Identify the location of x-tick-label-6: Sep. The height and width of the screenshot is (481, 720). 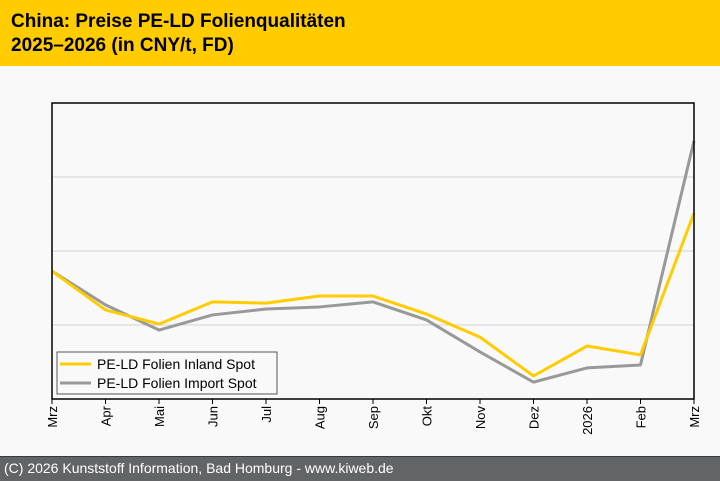
(373, 417).